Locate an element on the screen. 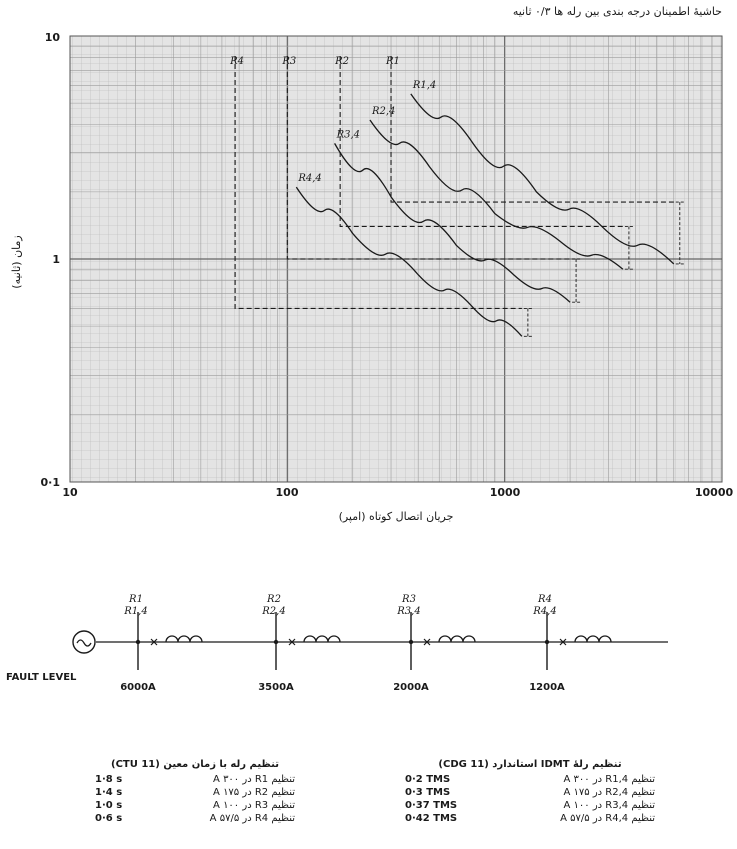 Image resolution: width=737 pixels, height=849 pixels. idmt-curve-label: R4,4 is located at coordinates (309, 178).